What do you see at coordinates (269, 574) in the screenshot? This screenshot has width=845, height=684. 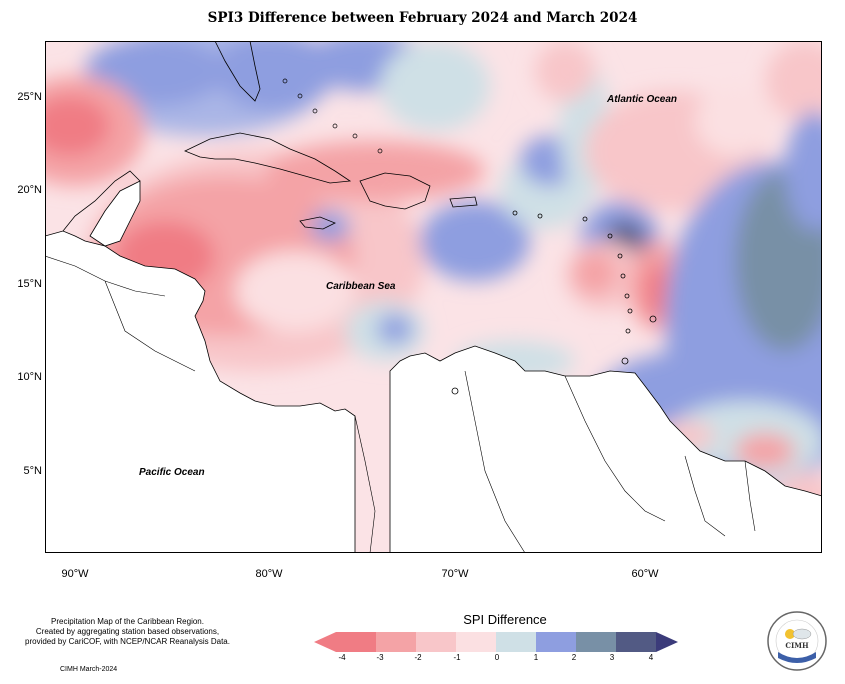 I see `lon-label-80w: 80°W` at bounding box center [269, 574].